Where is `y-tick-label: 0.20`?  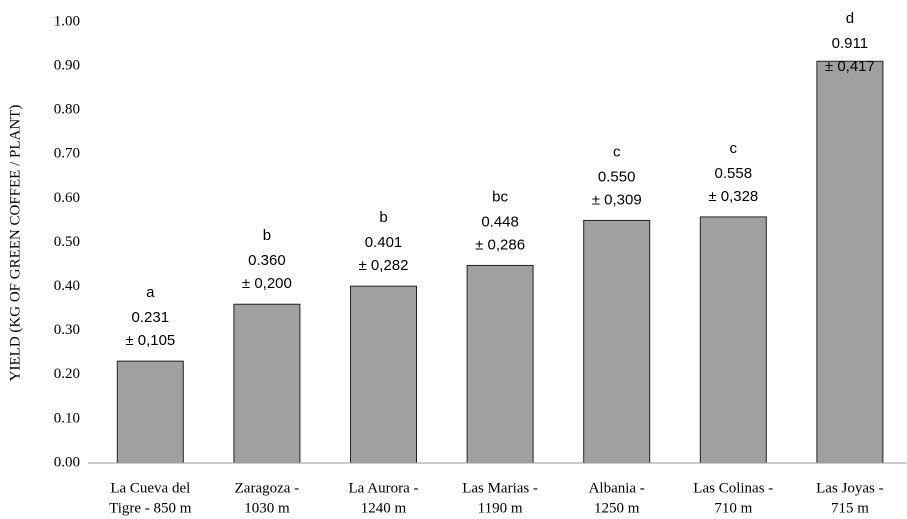 y-tick-label: 0.20 is located at coordinates (67, 374).